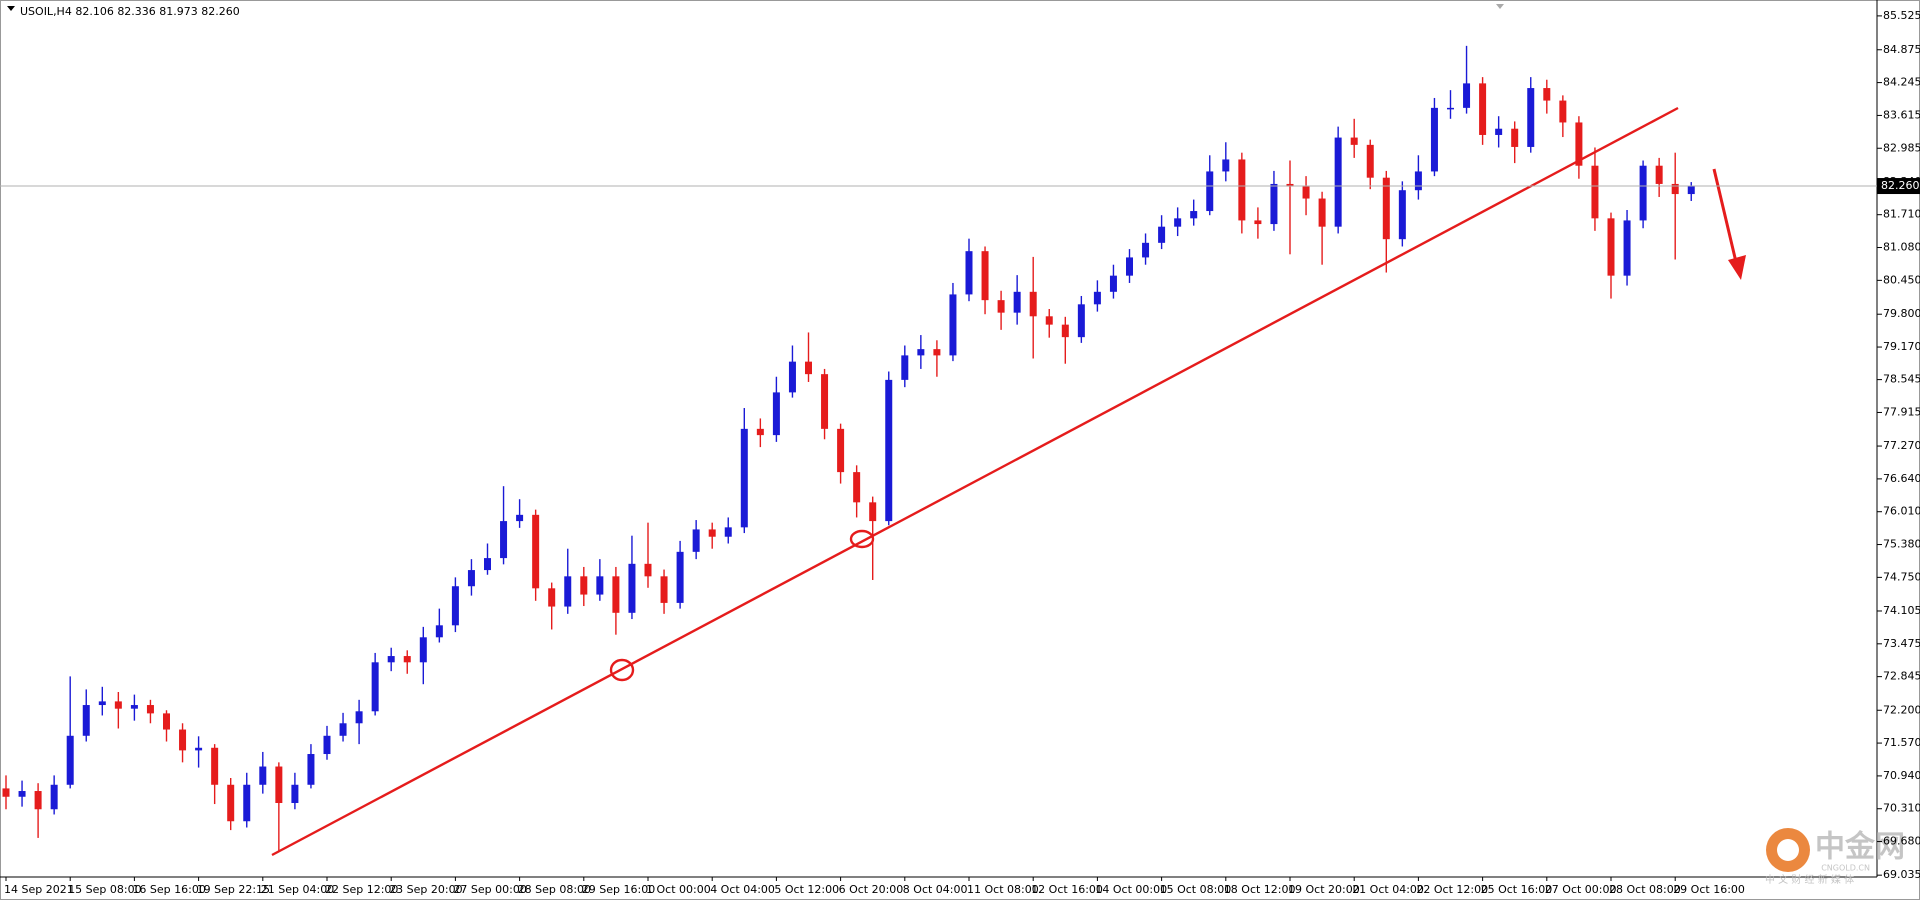  What do you see at coordinates (1581, 889) in the screenshot?
I see `x-tick-label: 27 Oct 00:00` at bounding box center [1581, 889].